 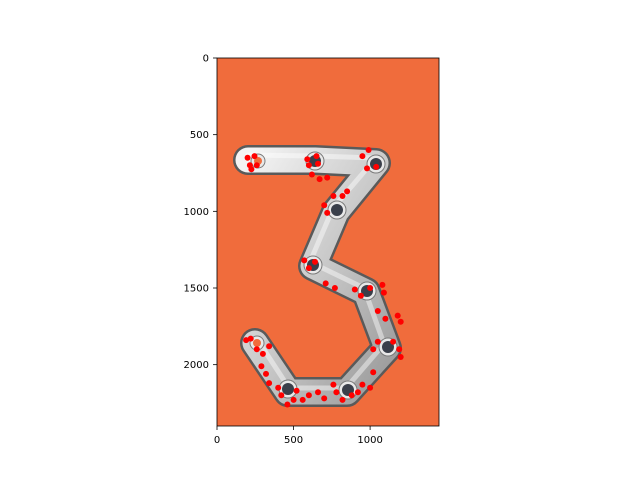 What do you see at coordinates (196, 289) in the screenshot?
I see `y-tick-label: 1500` at bounding box center [196, 289].